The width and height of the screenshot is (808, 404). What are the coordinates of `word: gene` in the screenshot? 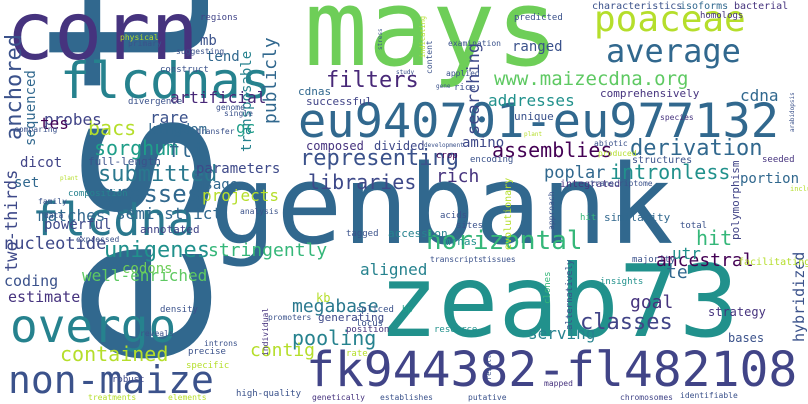 It's located at (443, 86).